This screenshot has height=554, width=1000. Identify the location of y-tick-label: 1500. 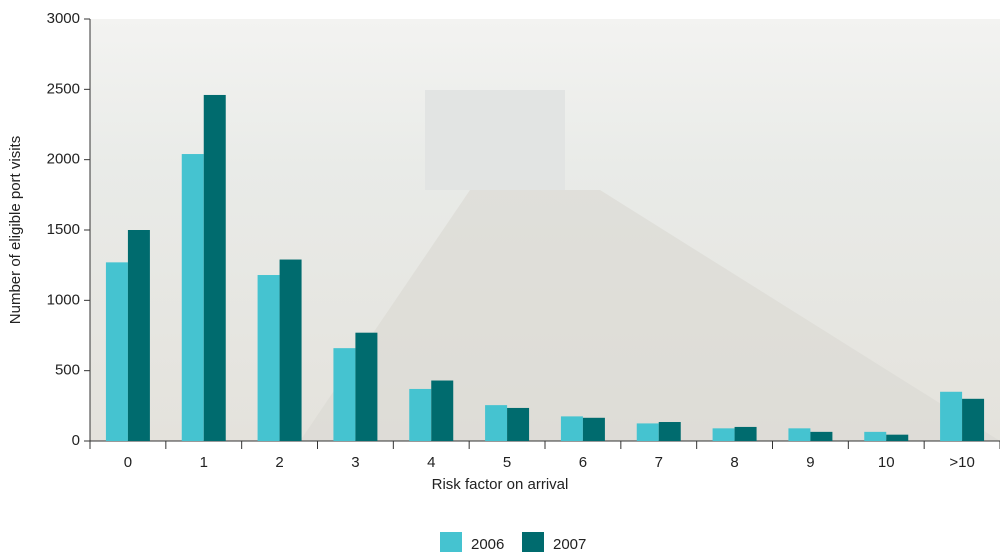
(63, 229).